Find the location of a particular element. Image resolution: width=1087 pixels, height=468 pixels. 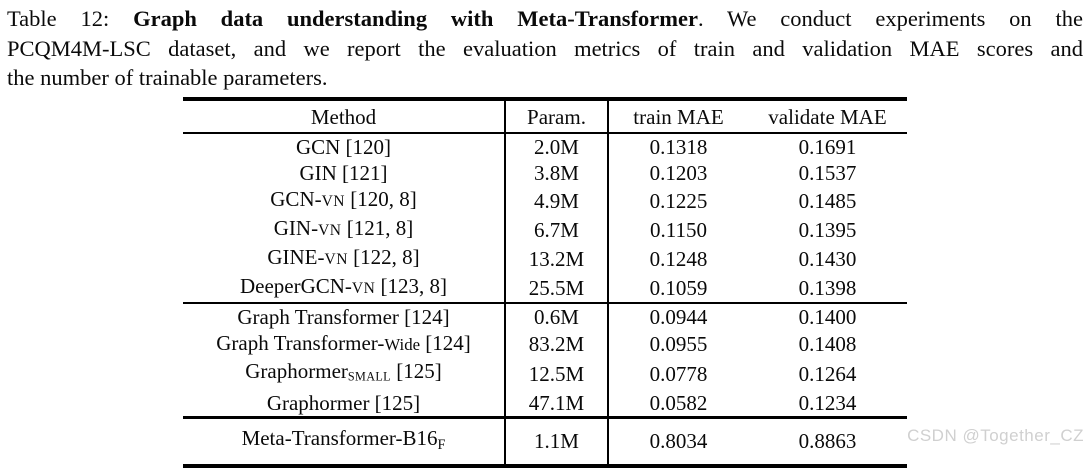

method-cell: Graph Transformer [124] is located at coordinates (344, 316).